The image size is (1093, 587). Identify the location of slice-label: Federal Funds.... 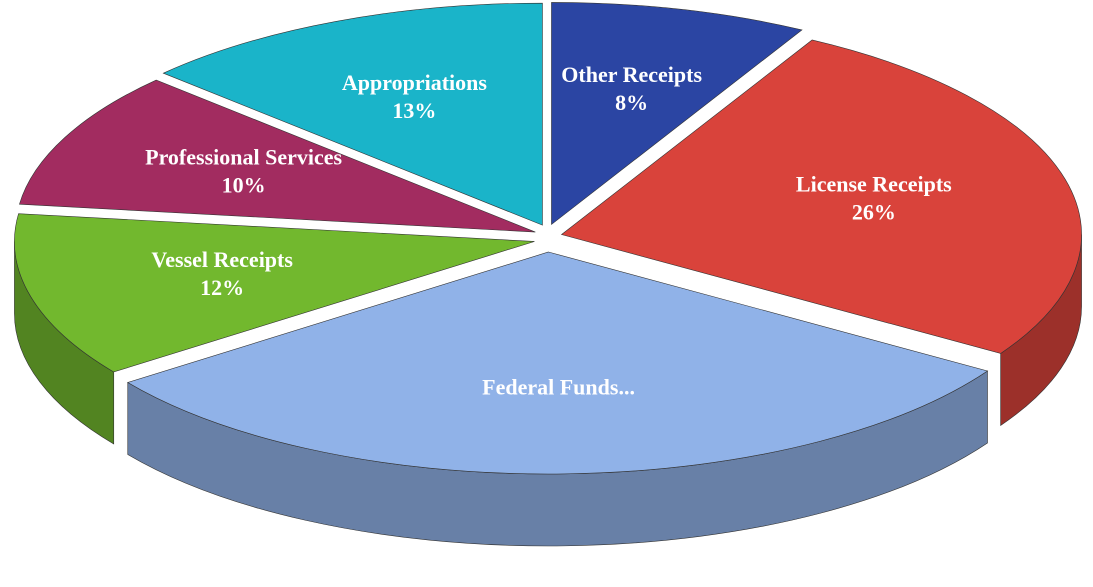
(558, 387).